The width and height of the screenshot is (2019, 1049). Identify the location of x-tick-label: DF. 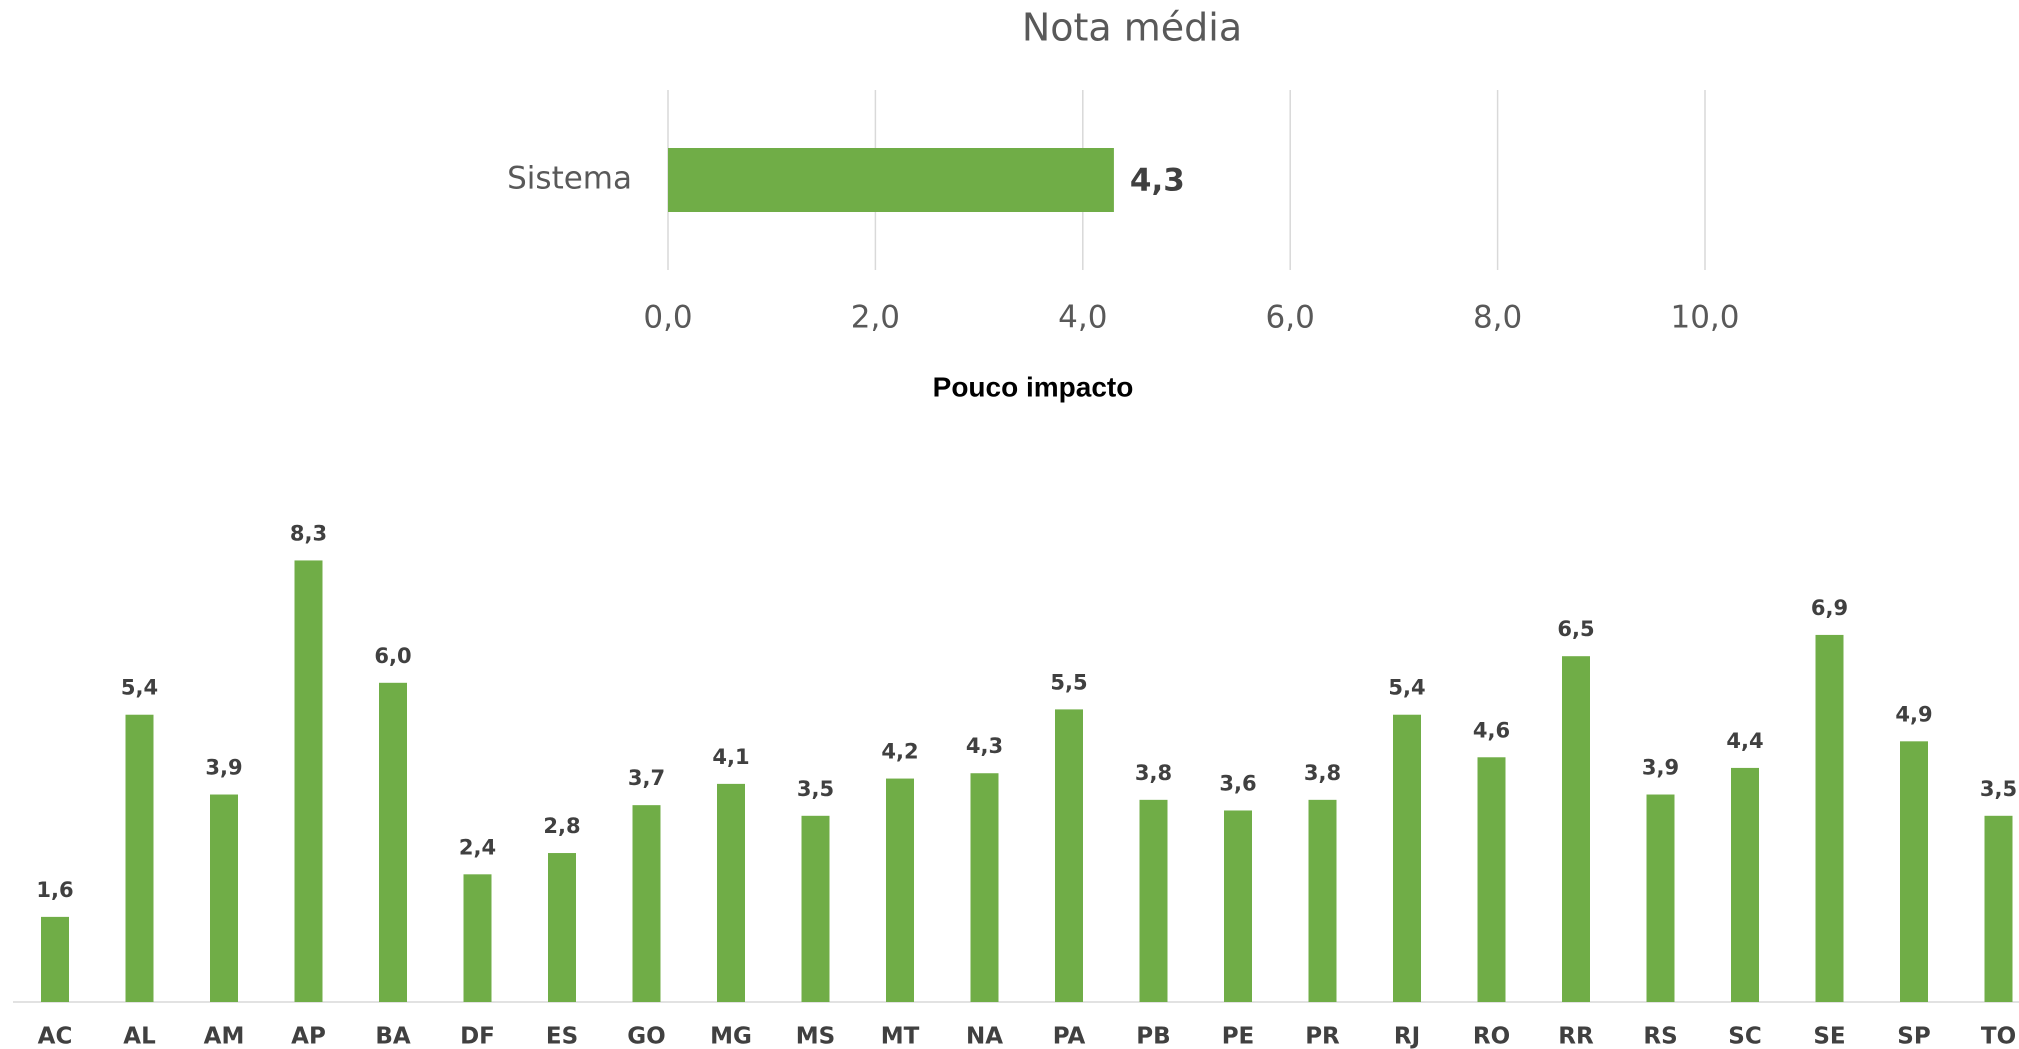
(477, 1036).